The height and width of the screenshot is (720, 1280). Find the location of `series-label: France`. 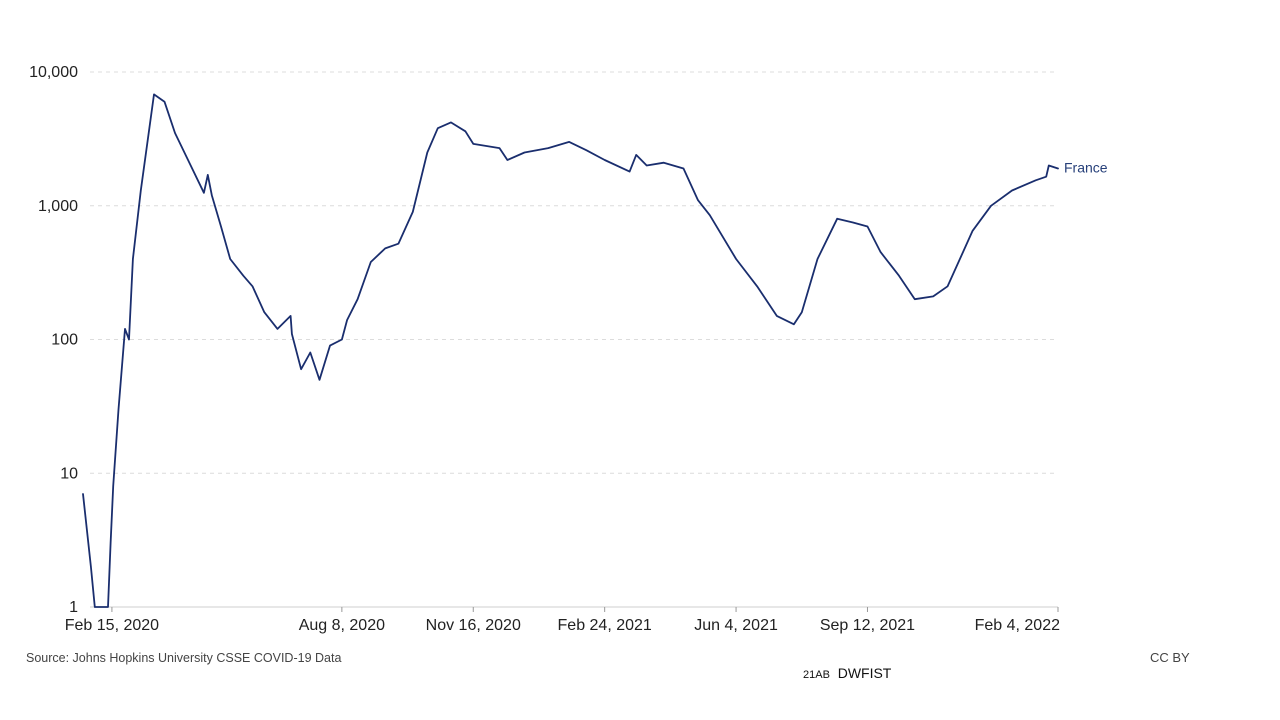

series-label: France is located at coordinates (1086, 167).